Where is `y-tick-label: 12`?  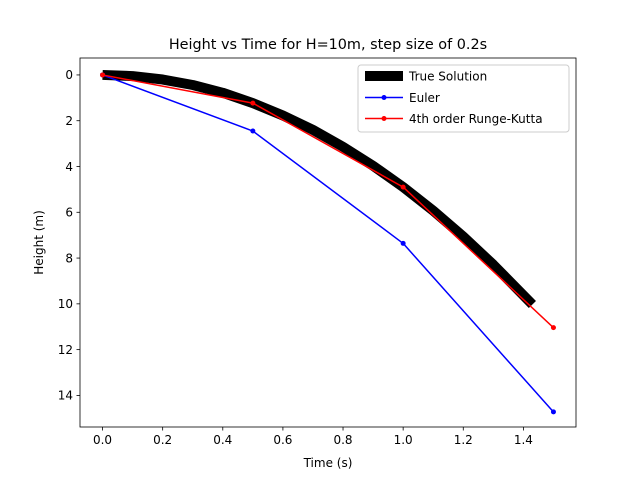
y-tick-label: 12 is located at coordinates (65, 350).